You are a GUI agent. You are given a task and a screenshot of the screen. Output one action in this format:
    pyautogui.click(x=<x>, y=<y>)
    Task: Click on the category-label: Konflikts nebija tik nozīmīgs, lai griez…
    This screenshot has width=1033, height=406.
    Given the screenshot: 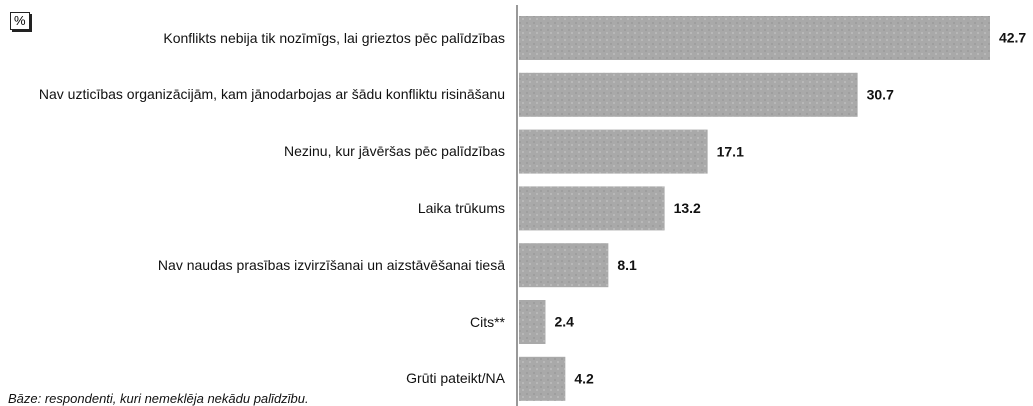 What is the action you would take?
    pyautogui.click(x=334, y=37)
    